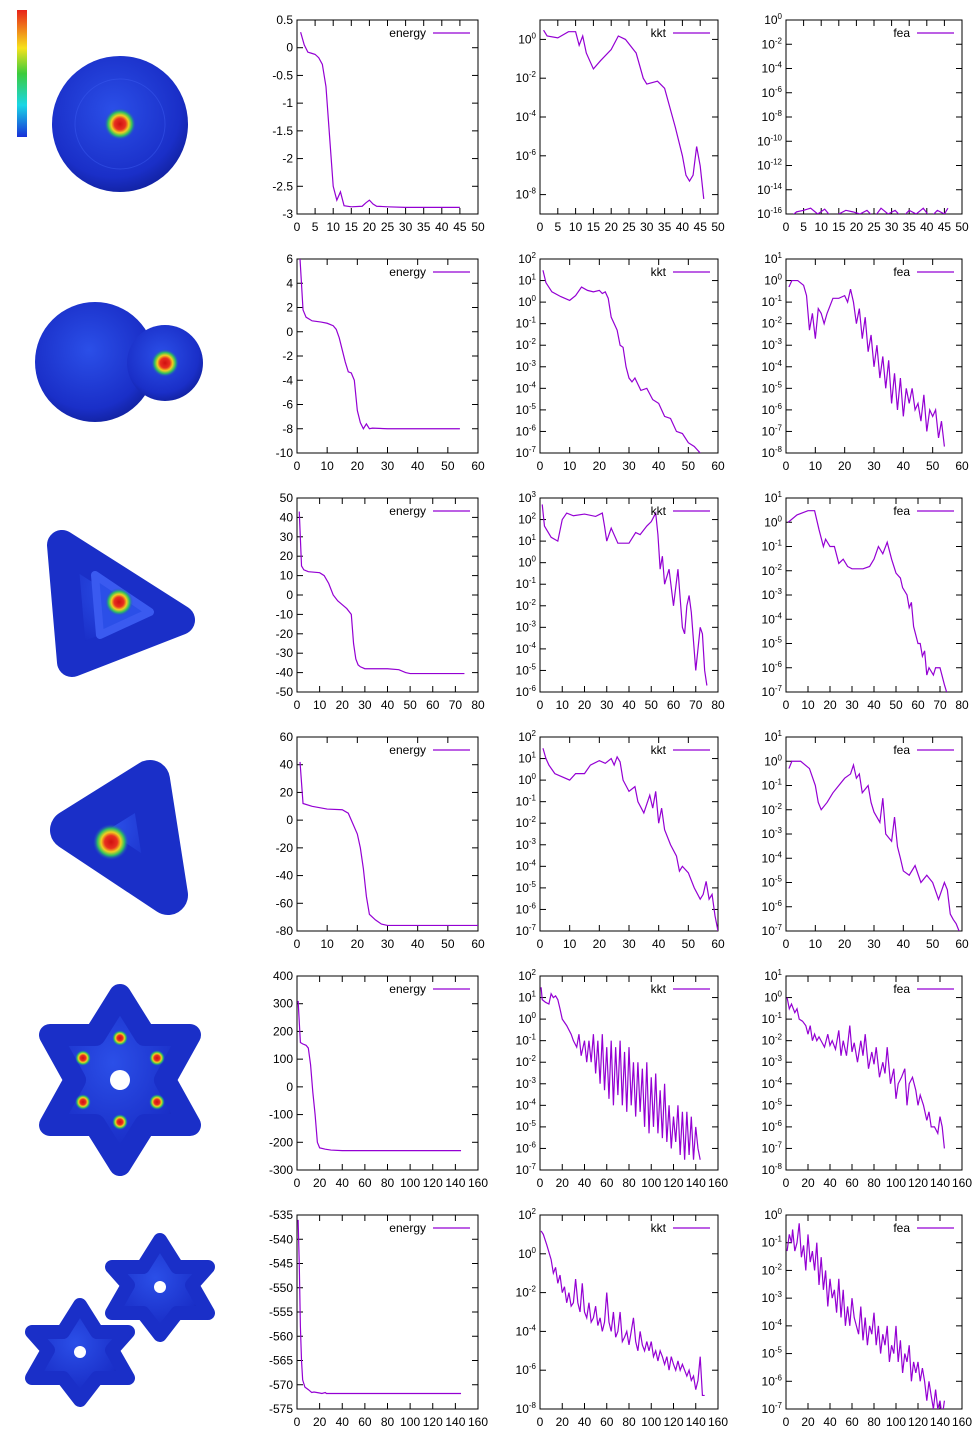 The image size is (977, 1435). I want to click on y-tick-label: -20, so click(285, 634).